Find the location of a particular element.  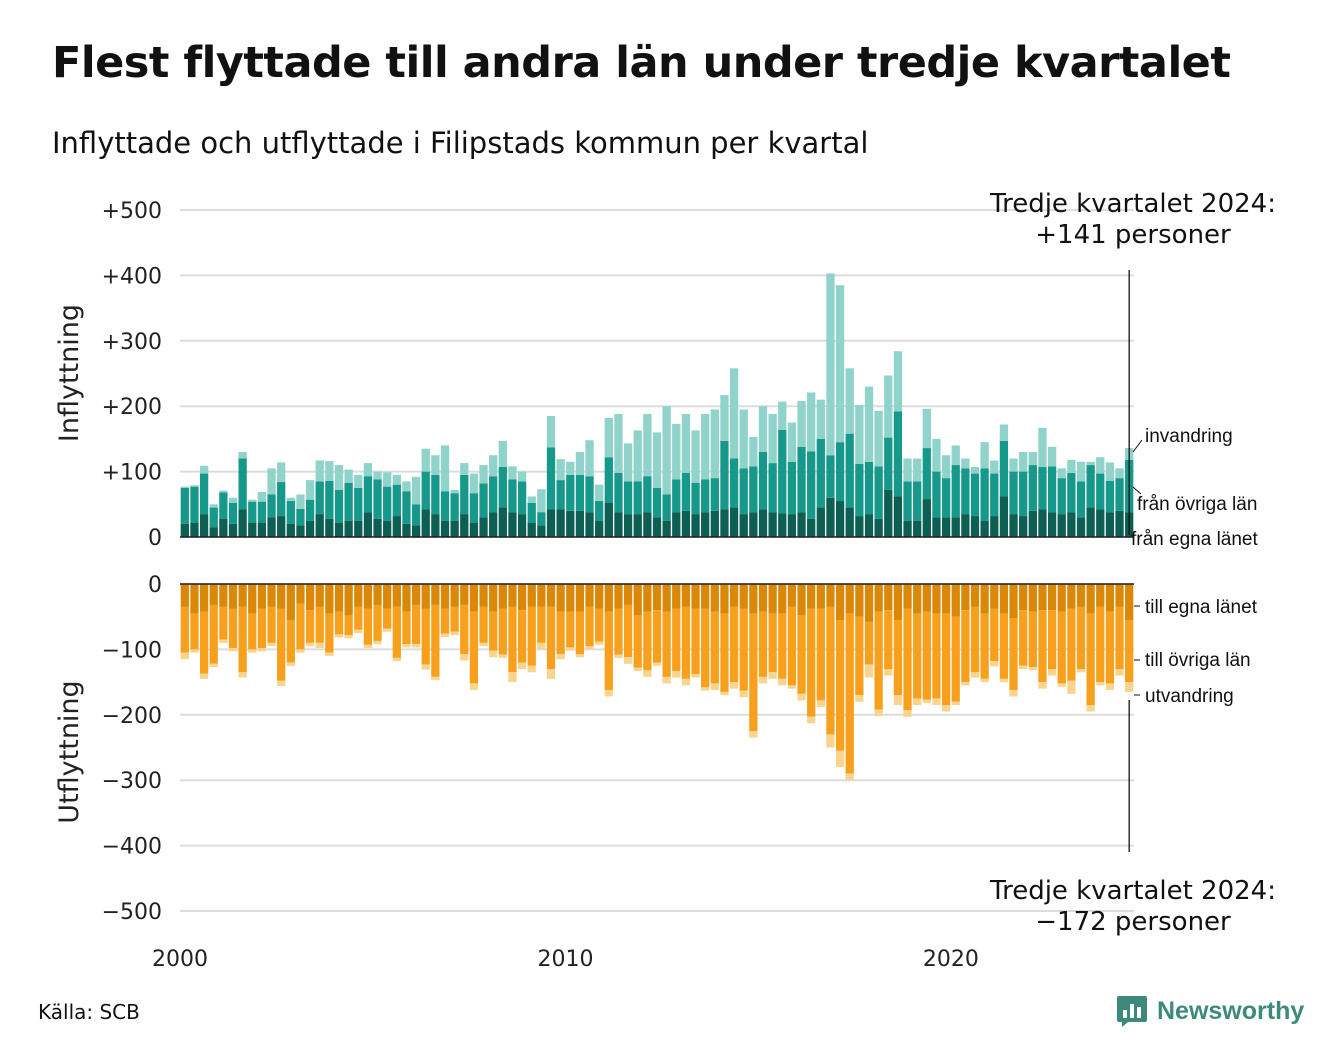

annotation-out-line2: −172 personer is located at coordinates (1133, 922).